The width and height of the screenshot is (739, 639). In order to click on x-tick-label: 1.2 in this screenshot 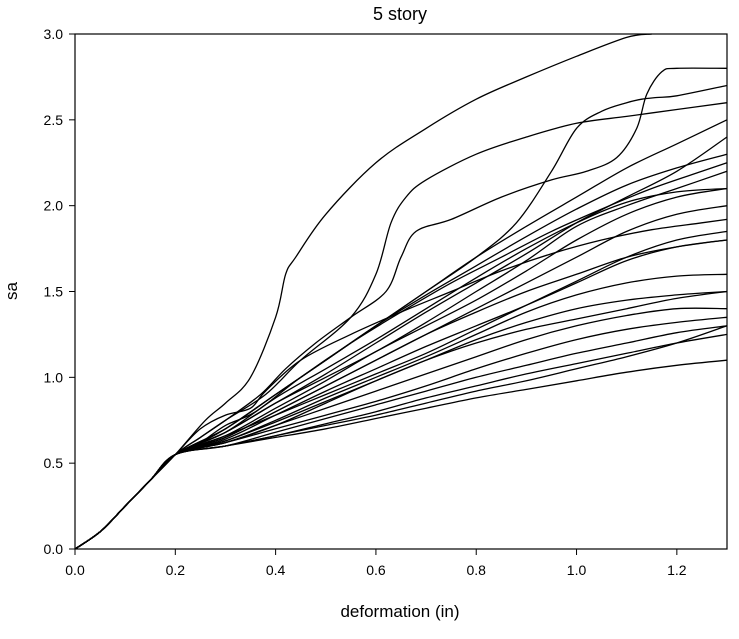, I will do `click(677, 570)`.